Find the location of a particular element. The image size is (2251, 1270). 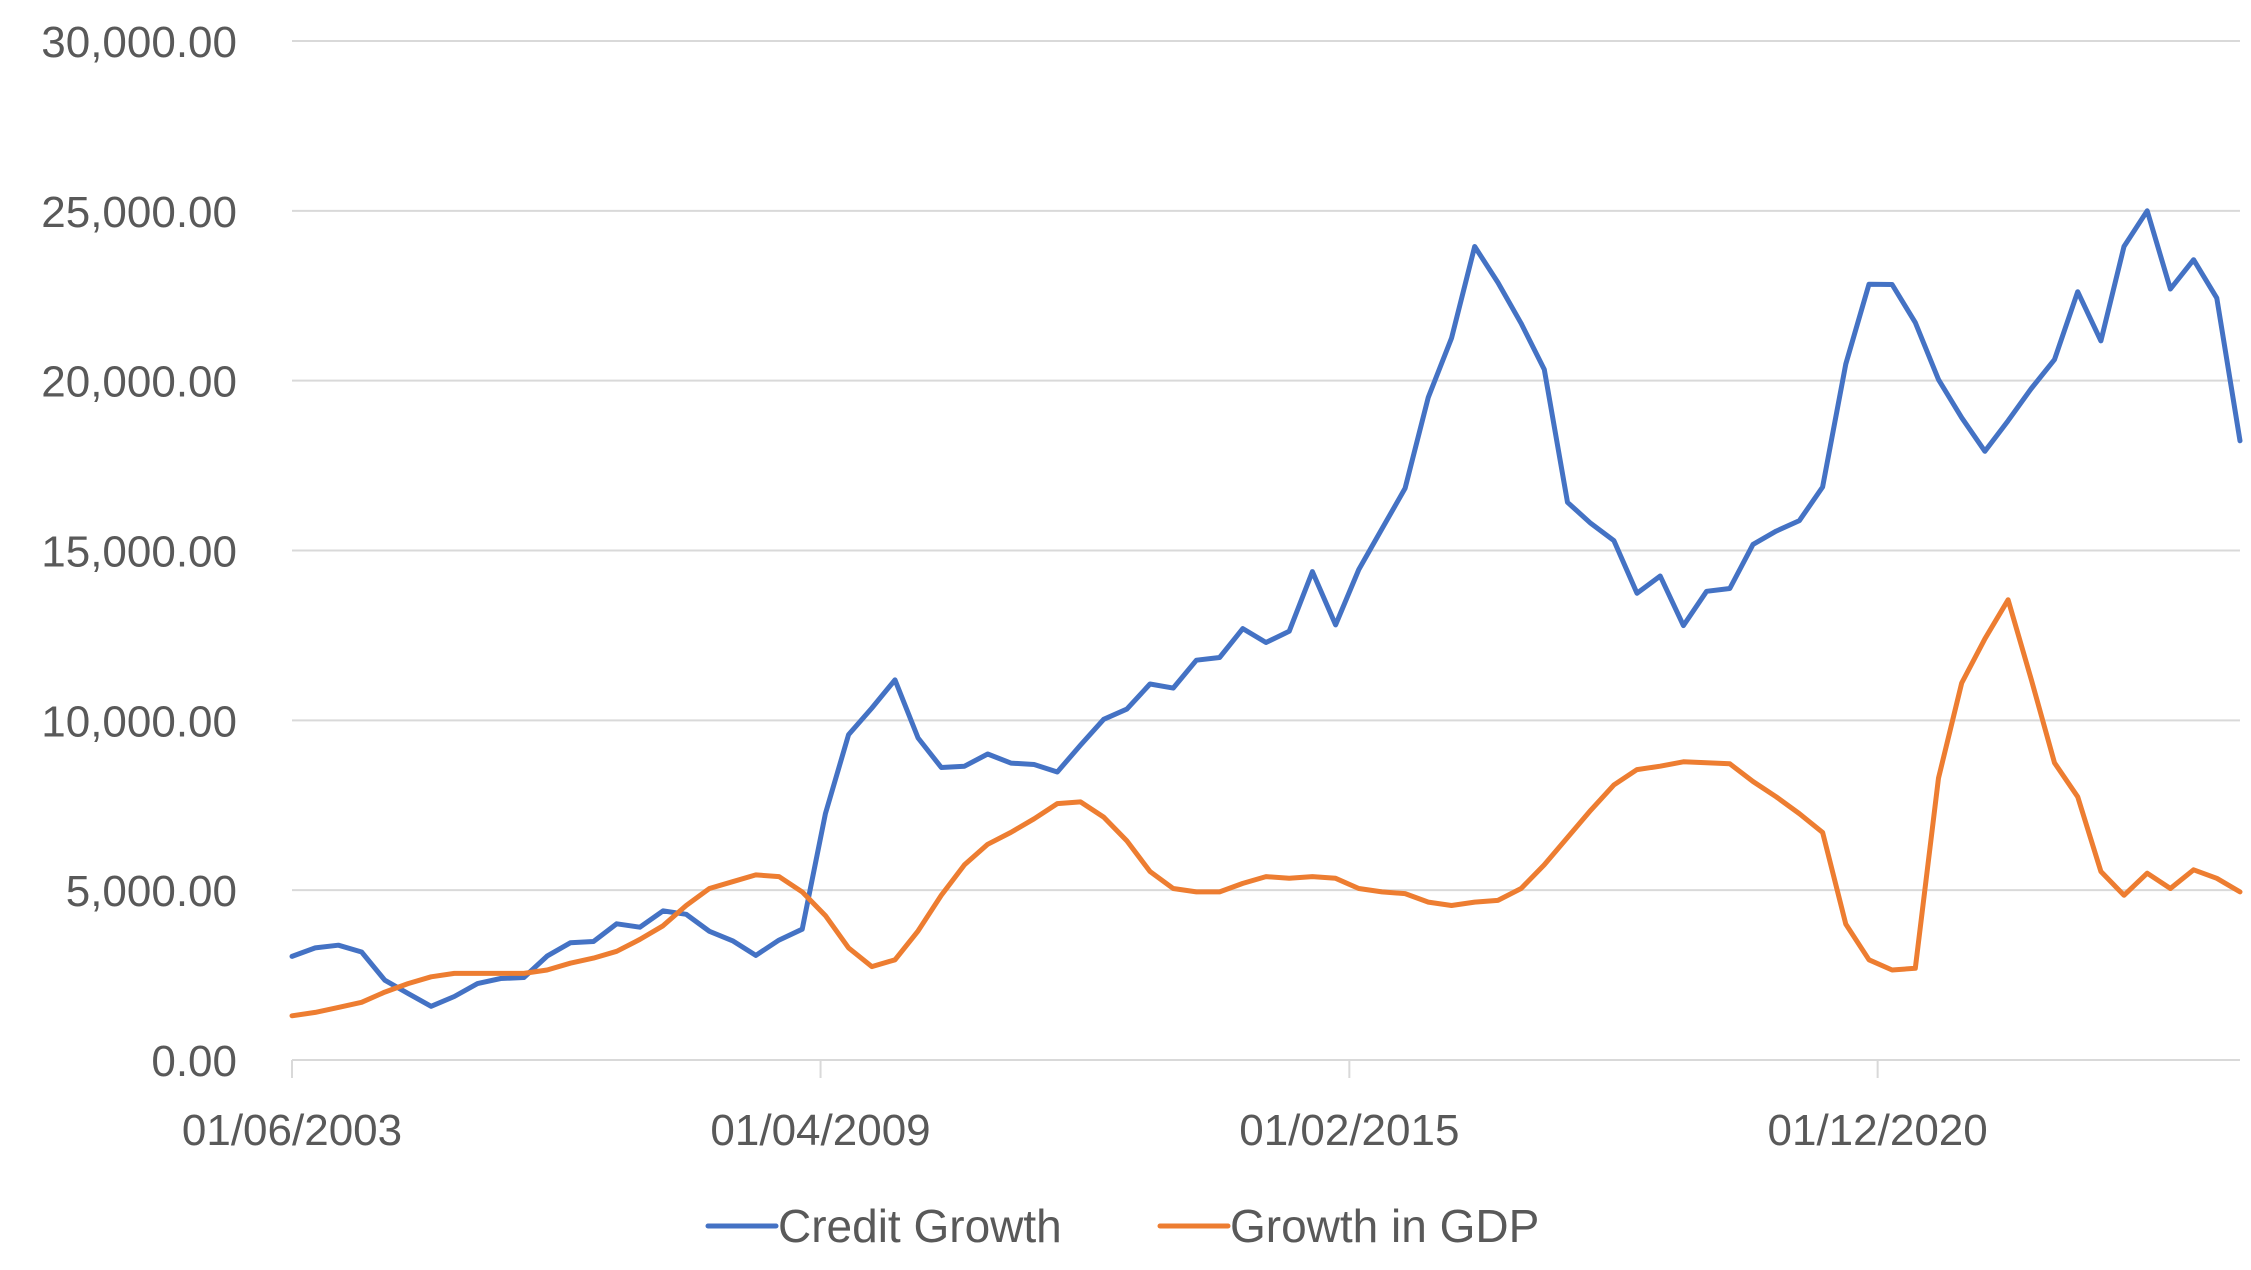

y-tick-label: 25,000.00 is located at coordinates (139, 212).